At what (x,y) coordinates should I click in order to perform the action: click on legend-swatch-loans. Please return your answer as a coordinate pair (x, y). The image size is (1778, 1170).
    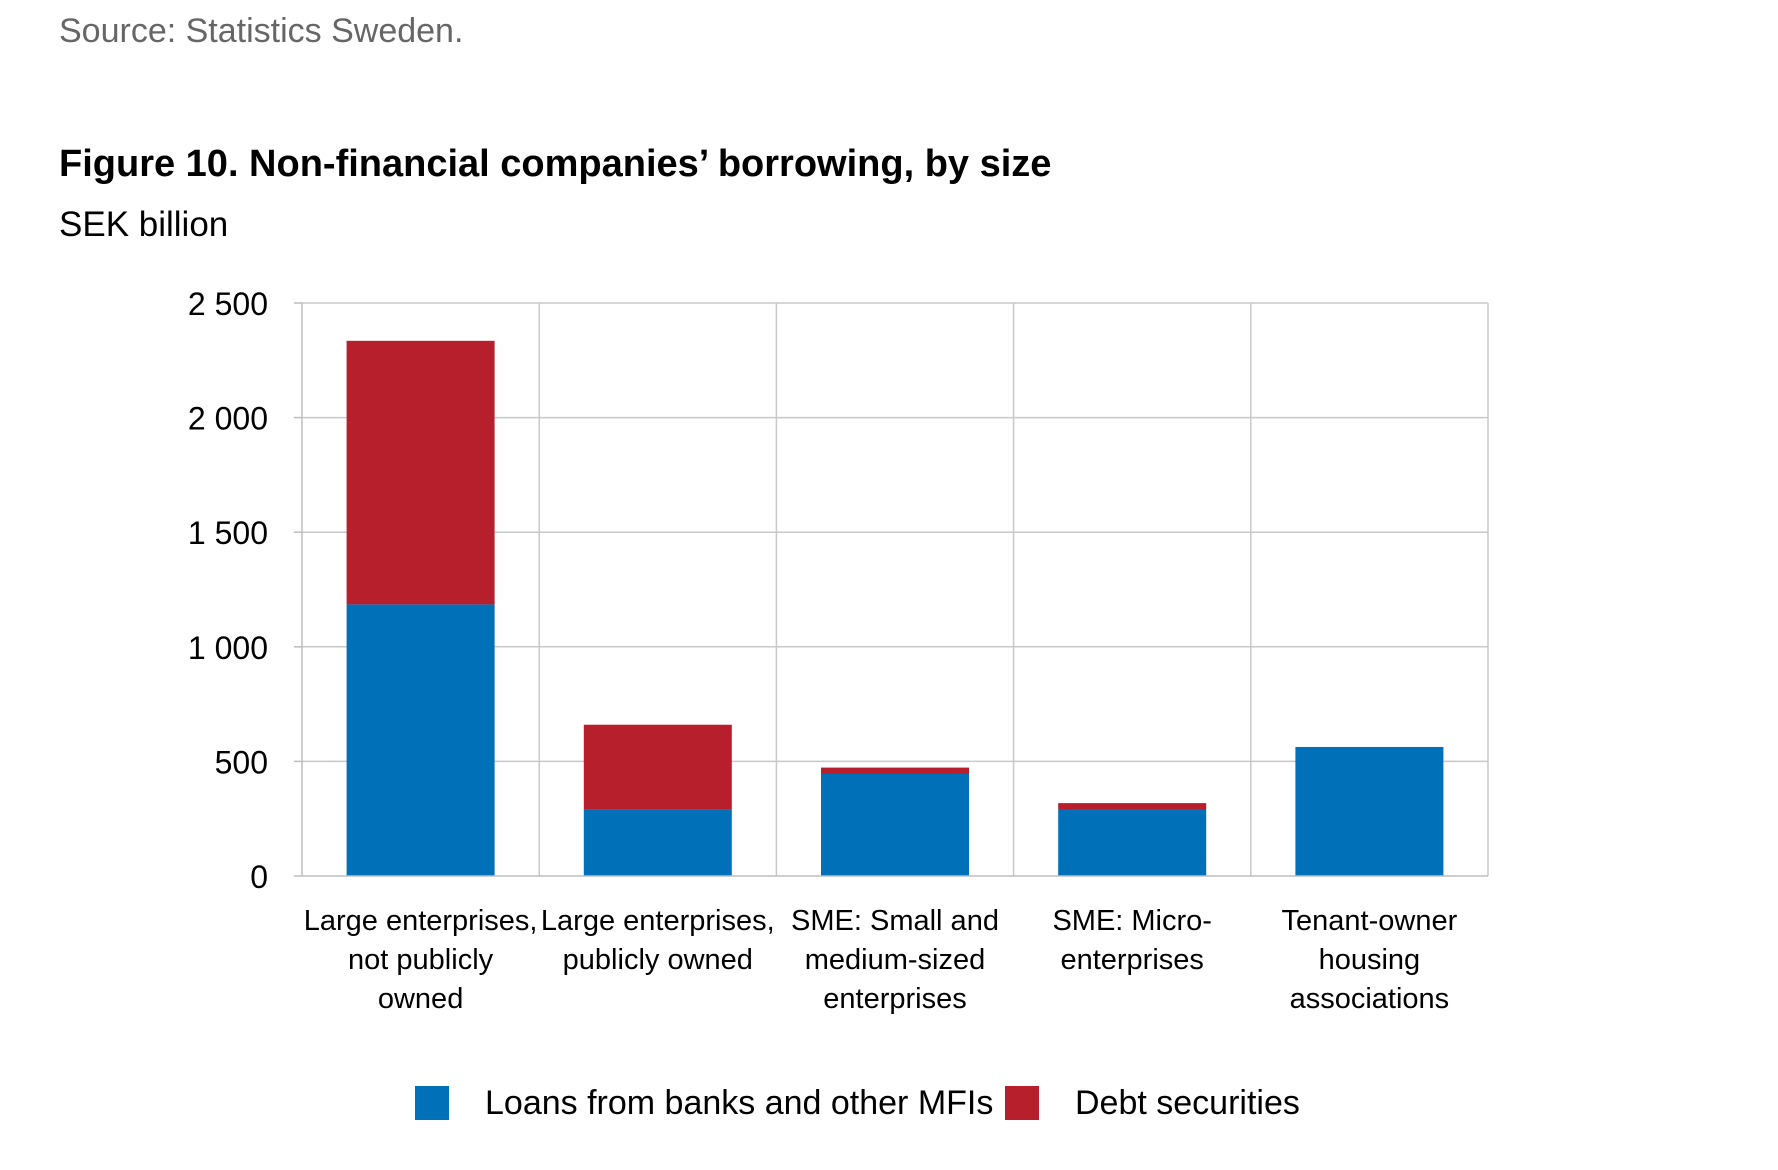
    Looking at the image, I should click on (432, 1103).